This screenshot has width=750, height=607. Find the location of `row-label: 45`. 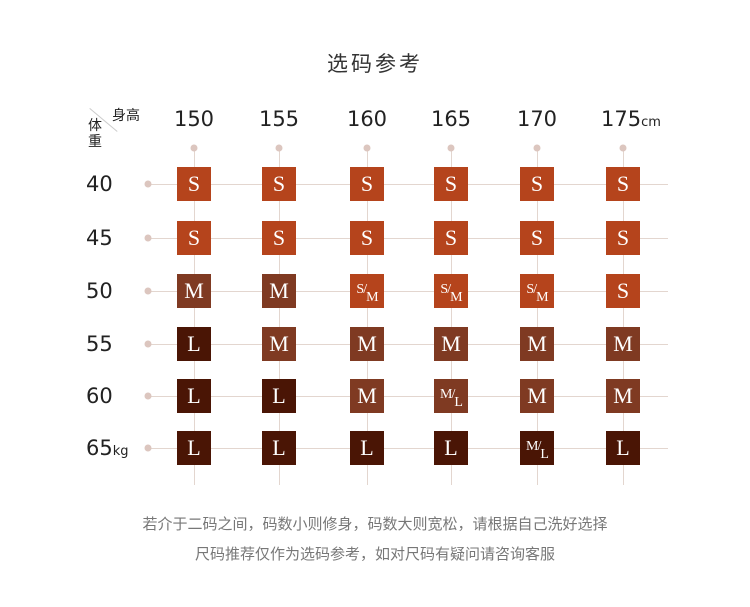

row-label: 45 is located at coordinates (99, 238).